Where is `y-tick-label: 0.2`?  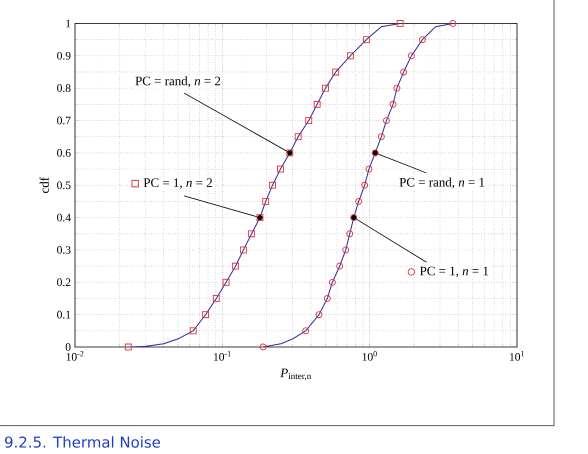
y-tick-label: 0.2 is located at coordinates (63, 282).